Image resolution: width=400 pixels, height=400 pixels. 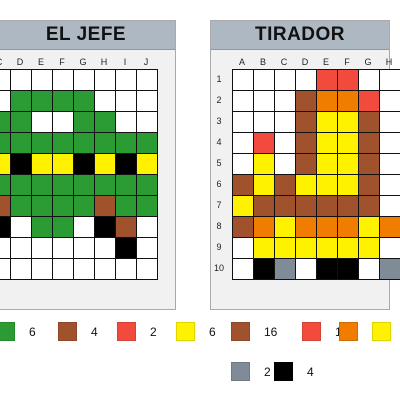 I want to click on tirador-legend-item: 8, so click(x=359, y=331).